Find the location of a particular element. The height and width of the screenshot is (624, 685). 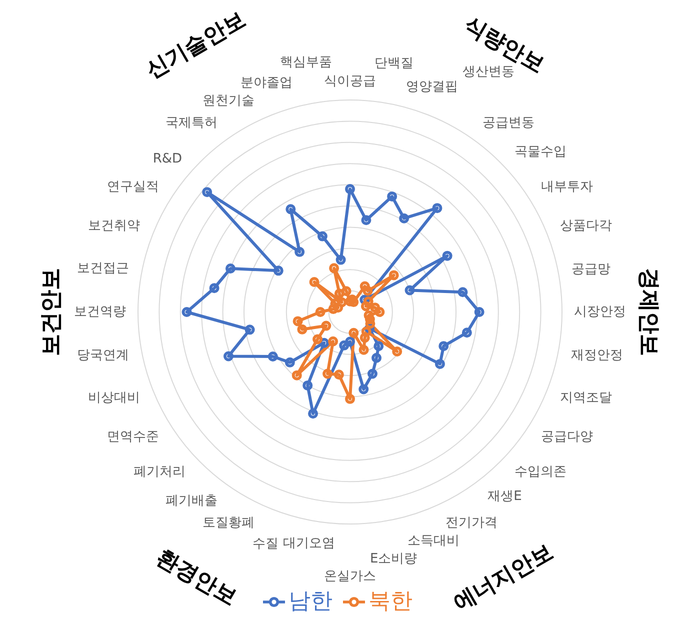

spoke-label: 폐기처리 is located at coordinates (159, 472).